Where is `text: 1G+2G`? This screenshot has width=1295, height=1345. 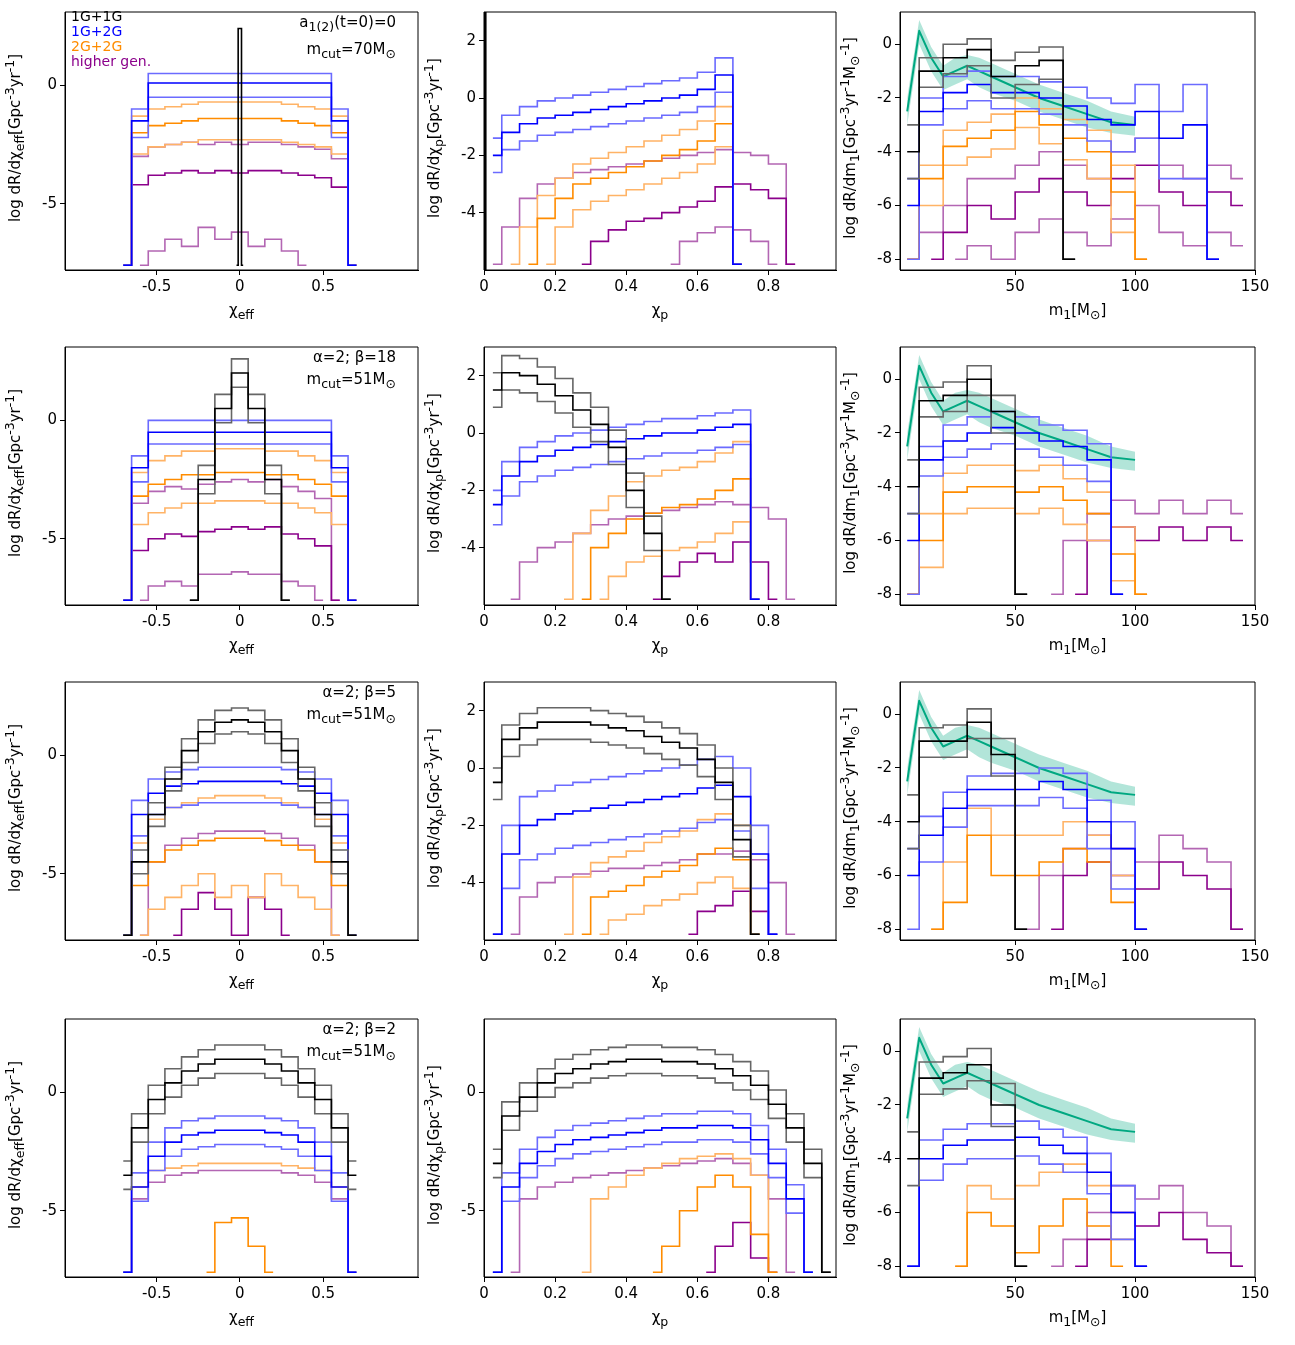 text: 1G+2G is located at coordinates (97, 31).